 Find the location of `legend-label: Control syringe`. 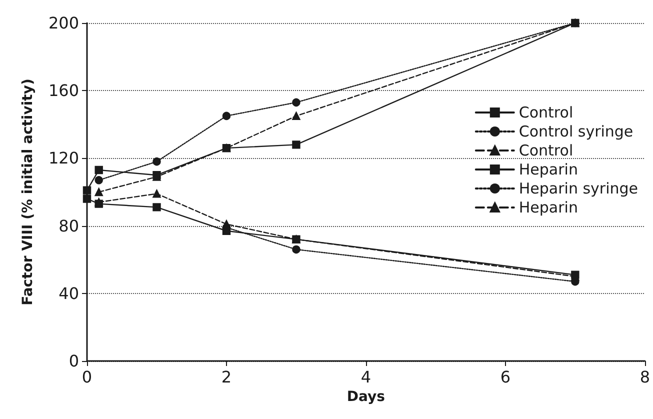

legend-label: Control syringe is located at coordinates (576, 131).